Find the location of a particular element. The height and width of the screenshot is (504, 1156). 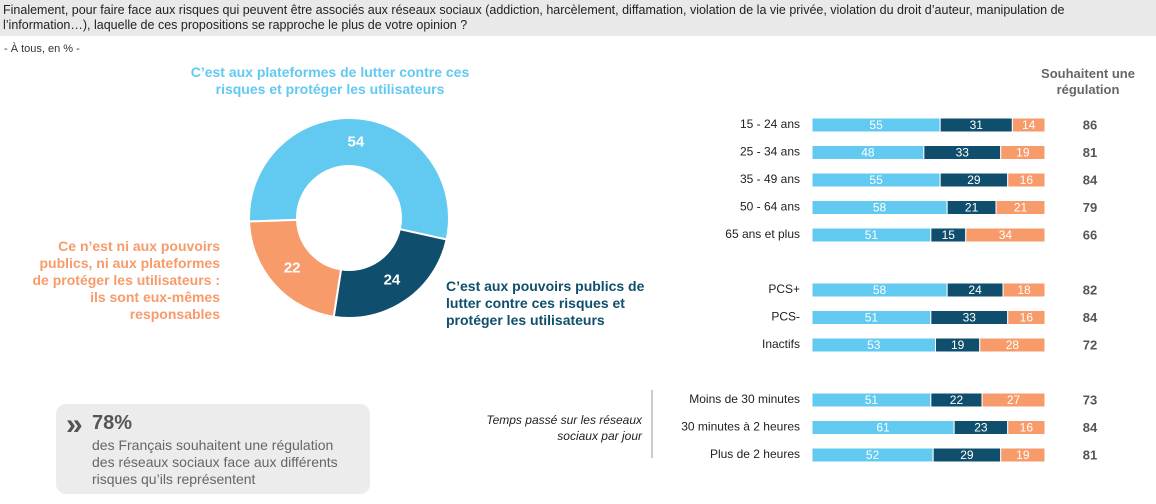

data-label: 27 is located at coordinates (1014, 400).